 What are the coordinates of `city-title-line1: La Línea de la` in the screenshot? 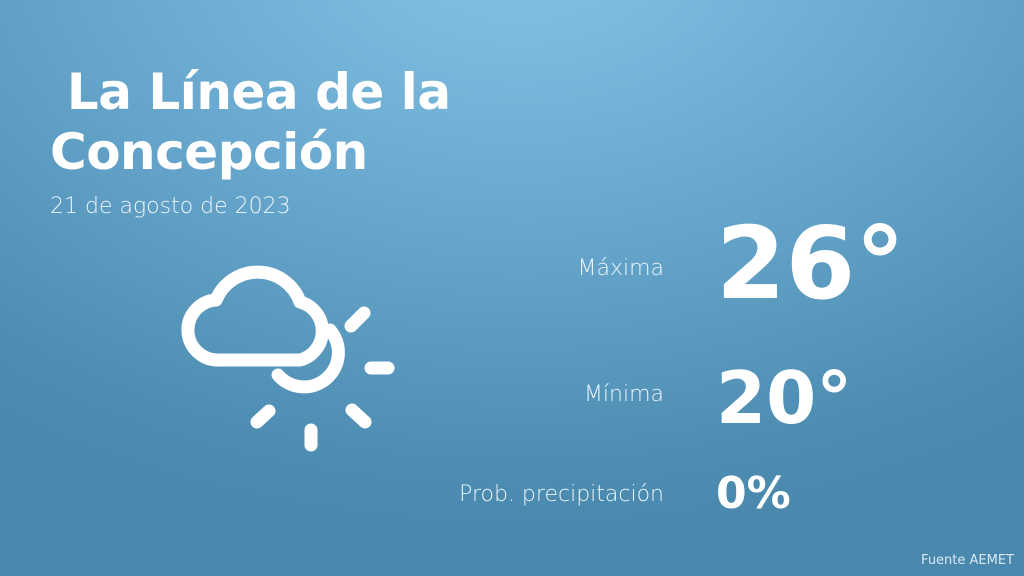 It's located at (250, 92).